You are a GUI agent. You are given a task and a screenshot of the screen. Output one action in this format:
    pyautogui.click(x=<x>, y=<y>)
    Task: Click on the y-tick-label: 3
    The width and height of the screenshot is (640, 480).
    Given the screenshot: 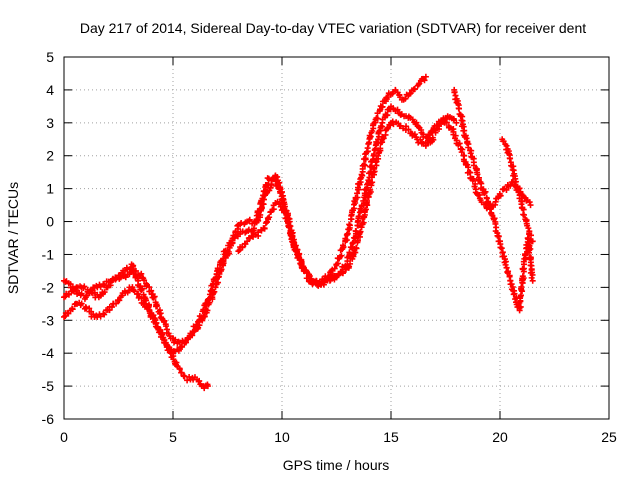 What is the action you would take?
    pyautogui.click(x=50, y=123)
    